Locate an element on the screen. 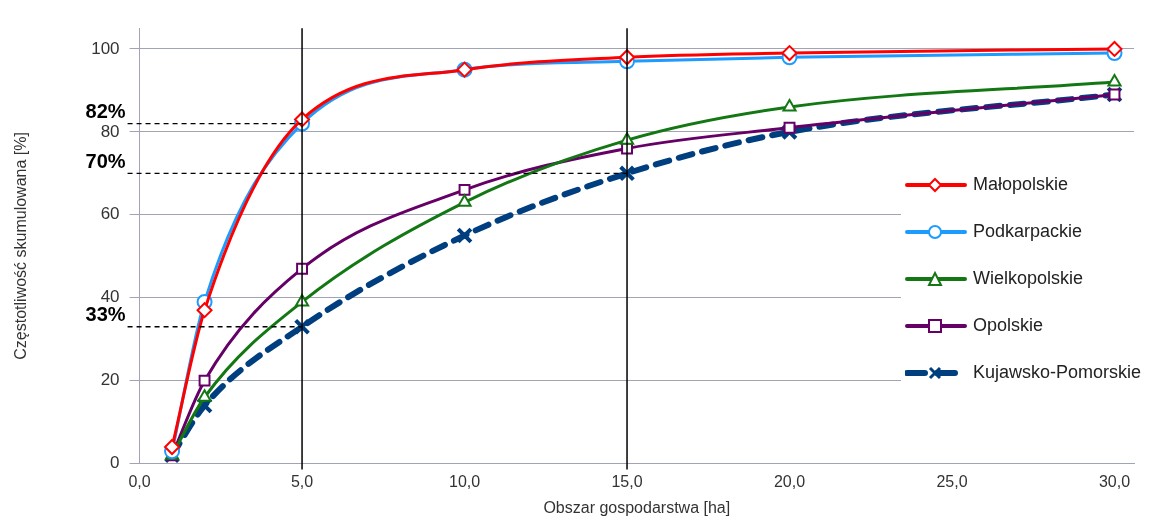  x-axis-title: Obszar gospodarstwa [ha] is located at coordinates (637, 507).